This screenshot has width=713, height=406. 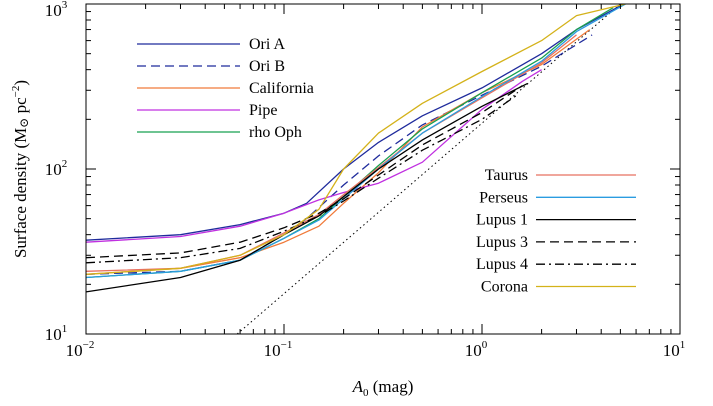 I want to click on y-tick-label: 10², so click(x=56, y=168).